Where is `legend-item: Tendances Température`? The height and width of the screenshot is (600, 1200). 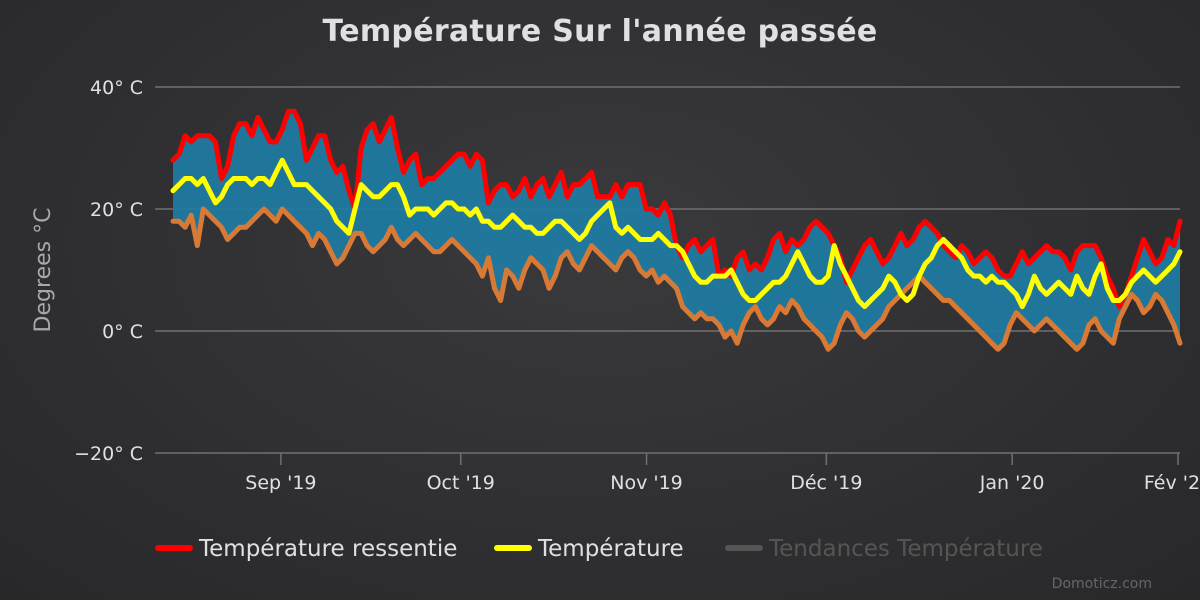
legend-item: Tendances Température is located at coordinates (884, 549).